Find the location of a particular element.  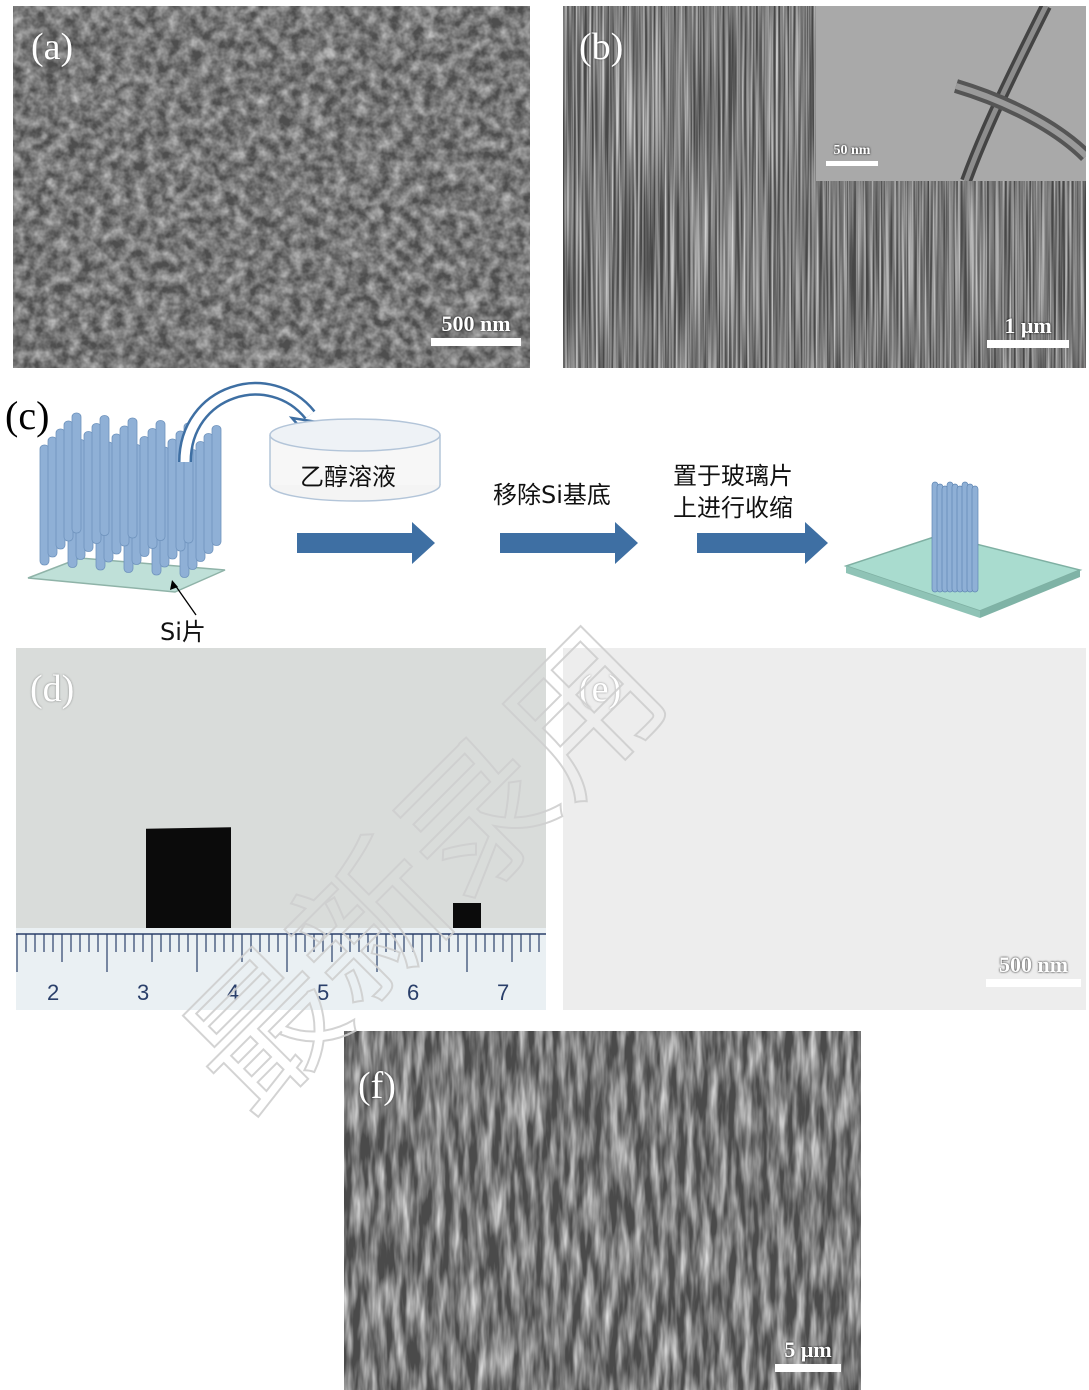

panel-b-inset-scale-text: 50 nm is located at coordinates (852, 150).